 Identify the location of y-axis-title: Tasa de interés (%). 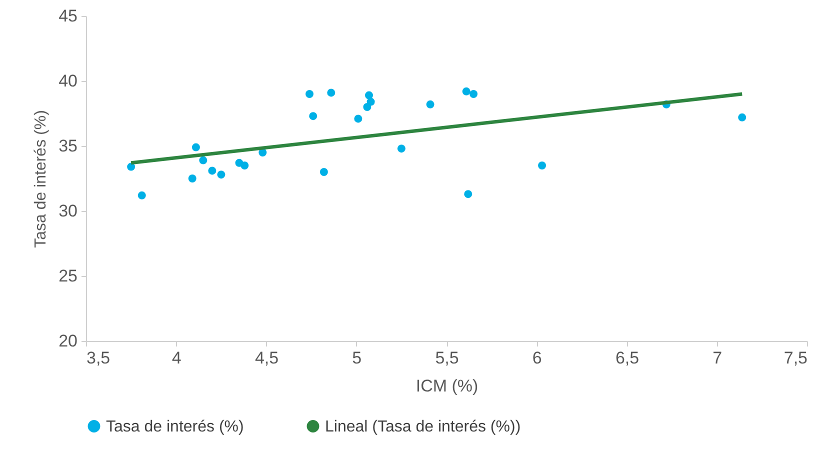
(41, 179).